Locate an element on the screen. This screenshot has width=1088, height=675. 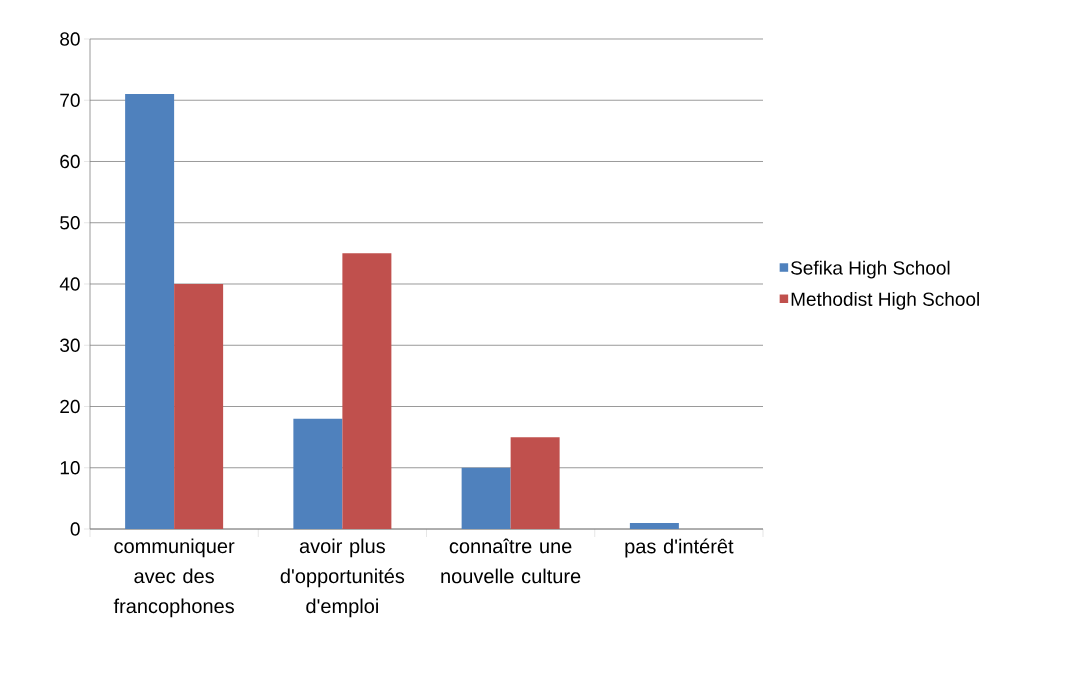
legend-label: Methodist High School is located at coordinates (885, 300).